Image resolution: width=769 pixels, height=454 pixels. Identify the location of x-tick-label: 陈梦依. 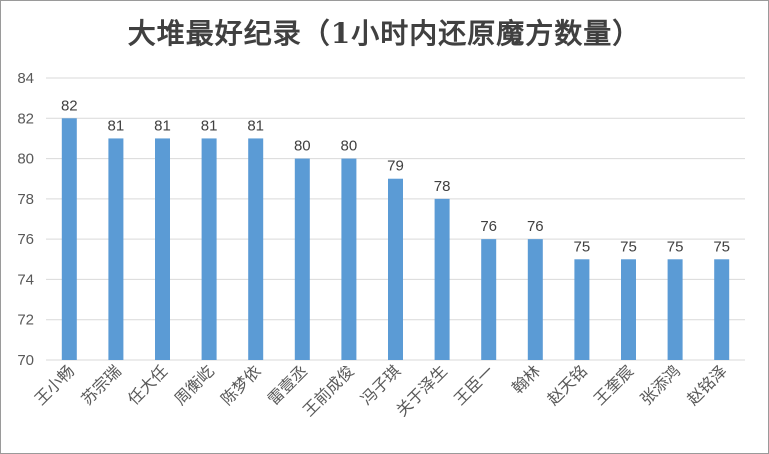
(241, 385).